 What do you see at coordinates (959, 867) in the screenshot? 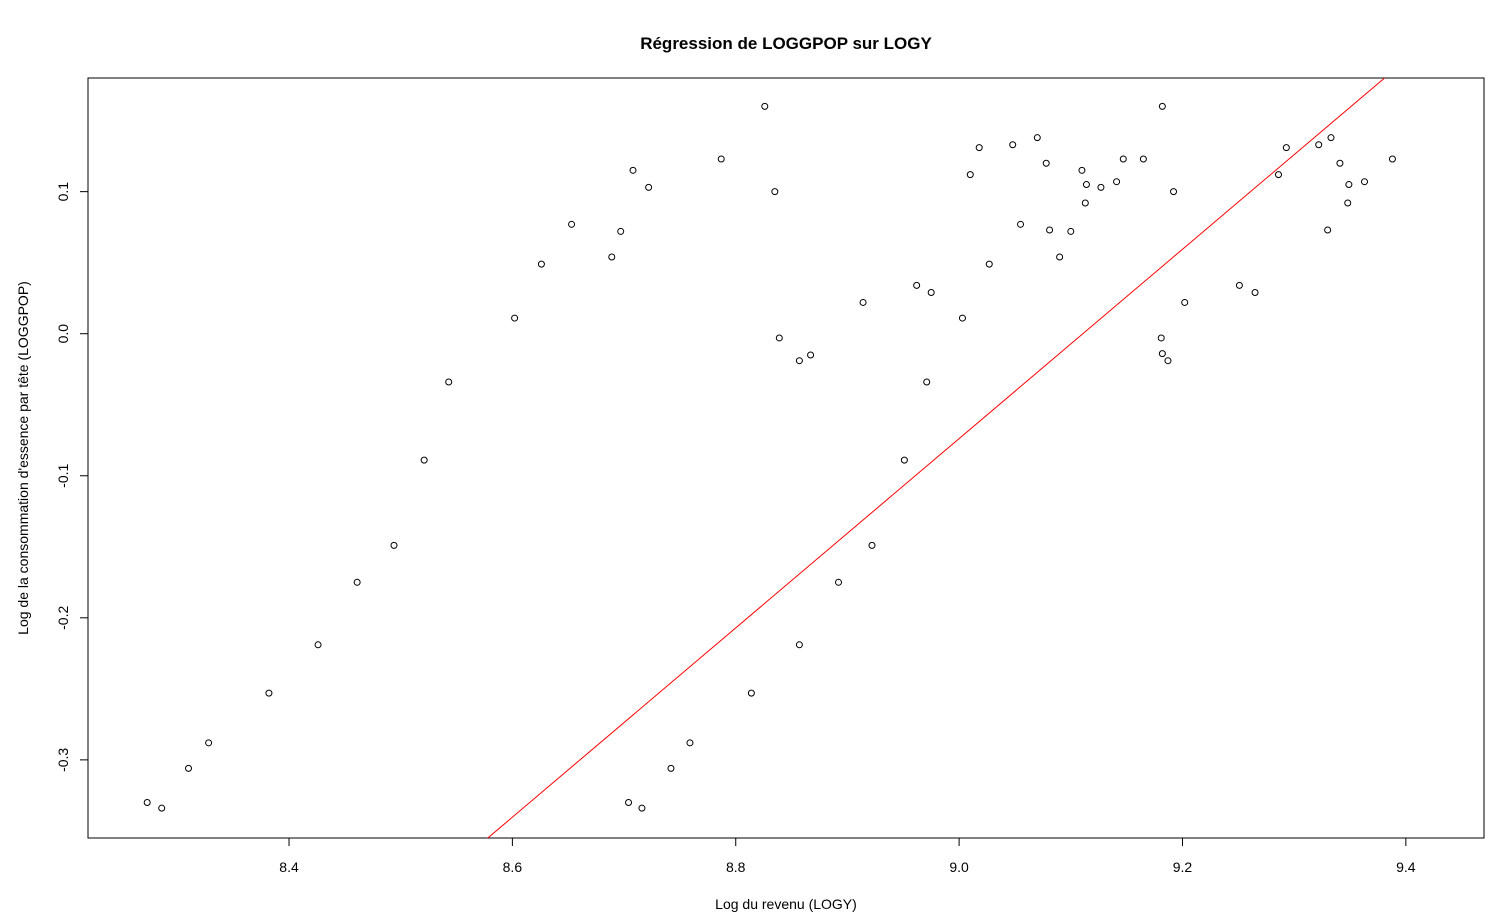
I see `x-tick-label: 9.0` at bounding box center [959, 867].